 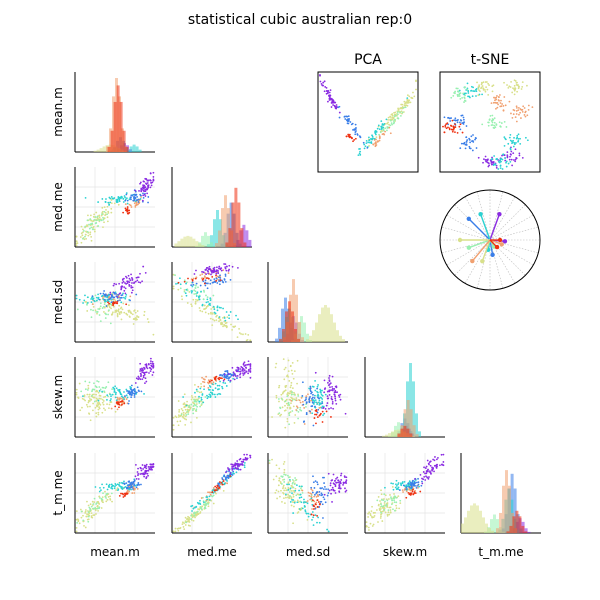 I want to click on histogram-skew.m, so click(x=404, y=397).